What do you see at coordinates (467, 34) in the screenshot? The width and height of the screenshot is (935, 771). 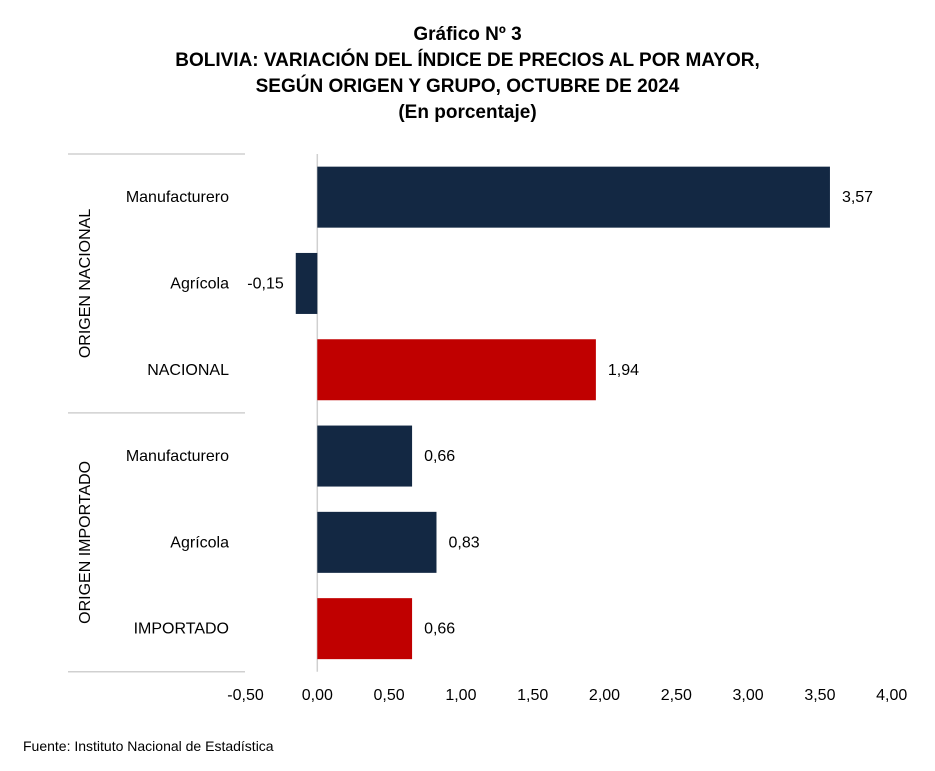 I see `chart-title: Gráfico Nº 3` at bounding box center [467, 34].